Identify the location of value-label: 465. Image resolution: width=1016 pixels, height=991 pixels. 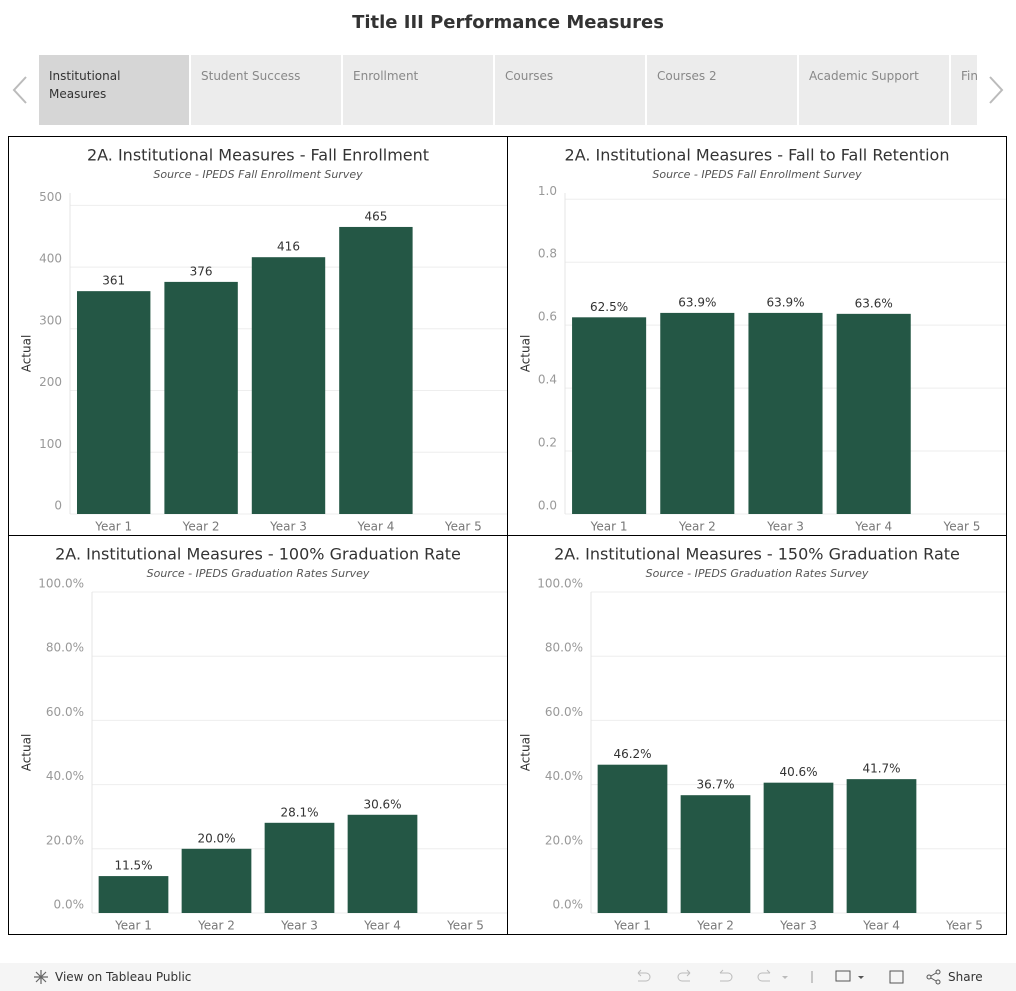
(375, 216).